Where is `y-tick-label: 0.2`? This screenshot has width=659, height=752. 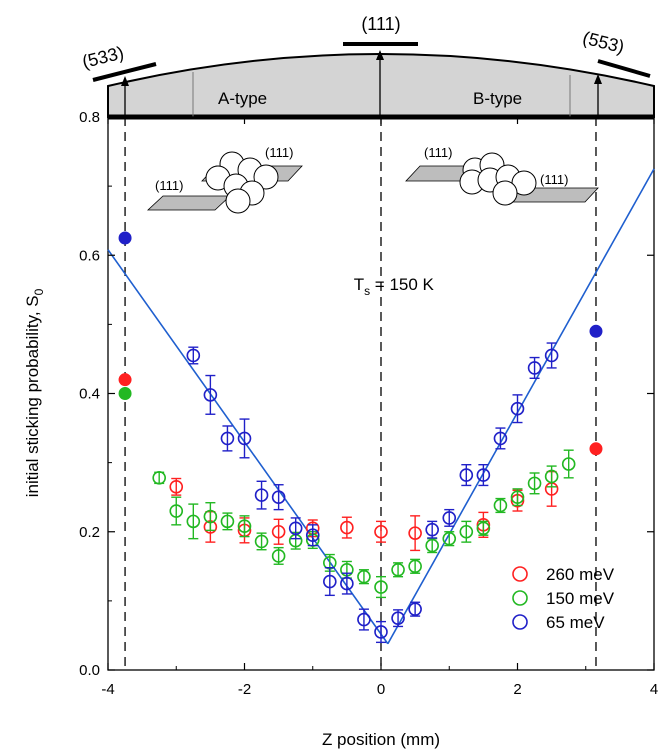 y-tick-label: 0.2 is located at coordinates (89, 532).